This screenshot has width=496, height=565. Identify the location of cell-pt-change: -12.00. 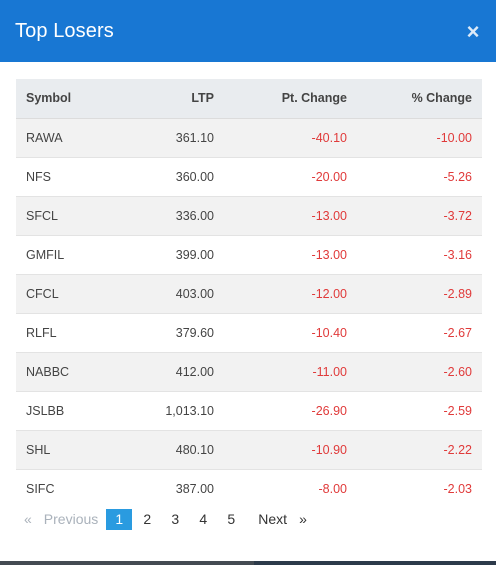
(280, 294).